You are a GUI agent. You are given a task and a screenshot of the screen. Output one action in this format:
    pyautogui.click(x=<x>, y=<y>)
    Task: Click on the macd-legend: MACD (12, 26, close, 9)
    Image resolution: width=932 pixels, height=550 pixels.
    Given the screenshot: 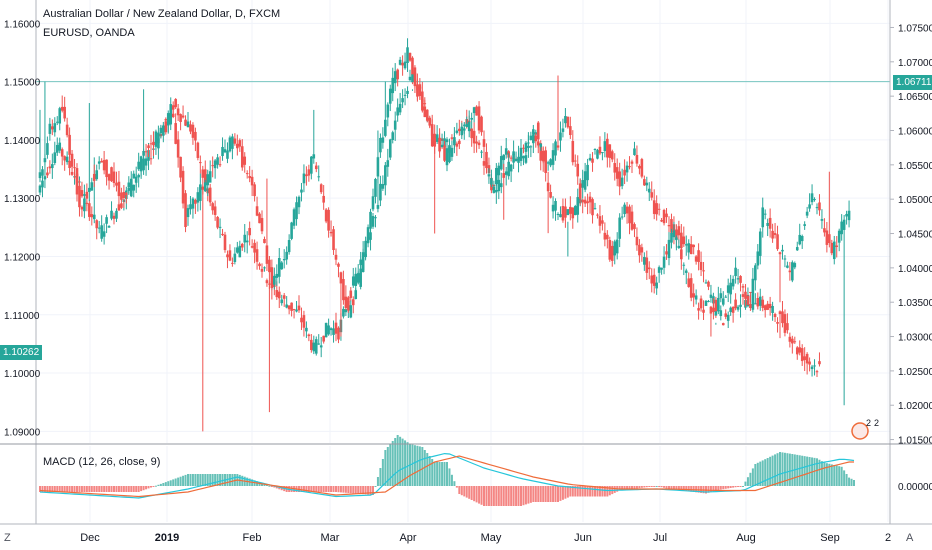 What is the action you would take?
    pyautogui.click(x=102, y=462)
    